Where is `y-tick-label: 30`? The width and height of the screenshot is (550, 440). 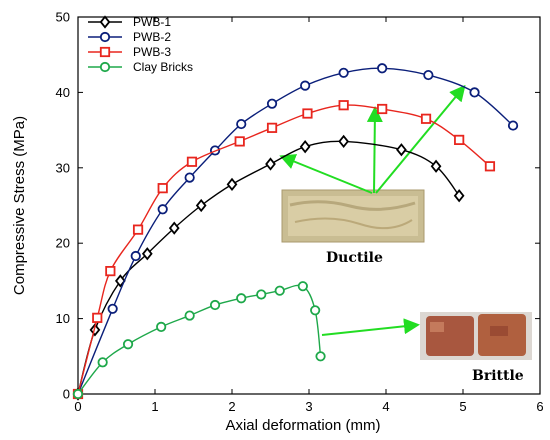 y-tick-label: 30 is located at coordinates (63, 167).